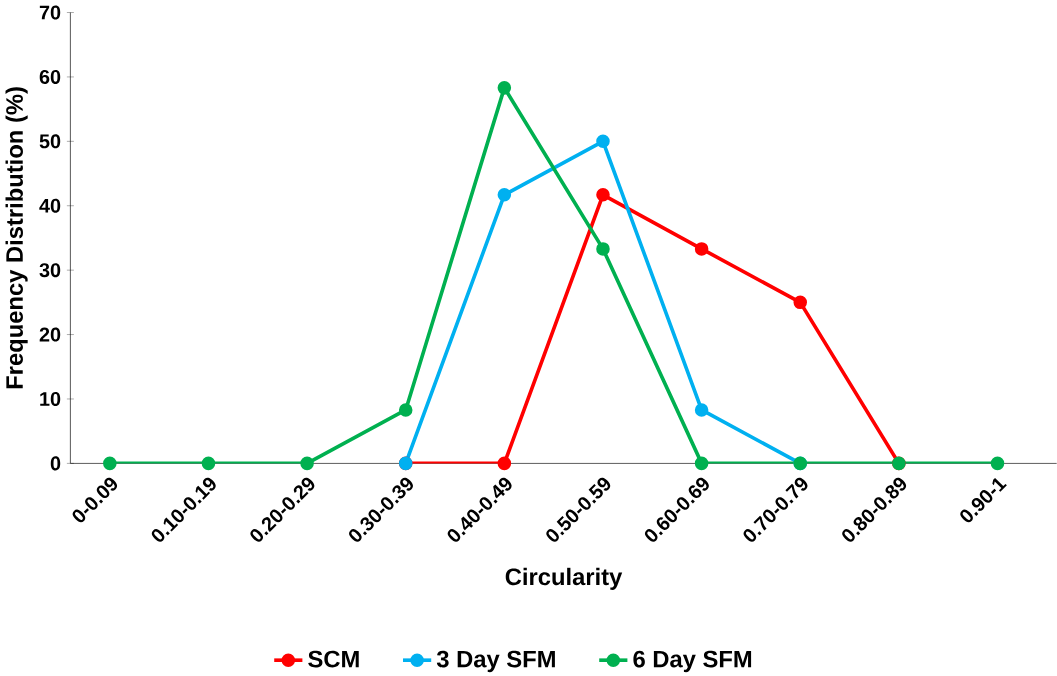 This screenshot has height=676, width=1057. What do you see at coordinates (50, 12) in the screenshot?
I see `y-tick-label: 70` at bounding box center [50, 12].